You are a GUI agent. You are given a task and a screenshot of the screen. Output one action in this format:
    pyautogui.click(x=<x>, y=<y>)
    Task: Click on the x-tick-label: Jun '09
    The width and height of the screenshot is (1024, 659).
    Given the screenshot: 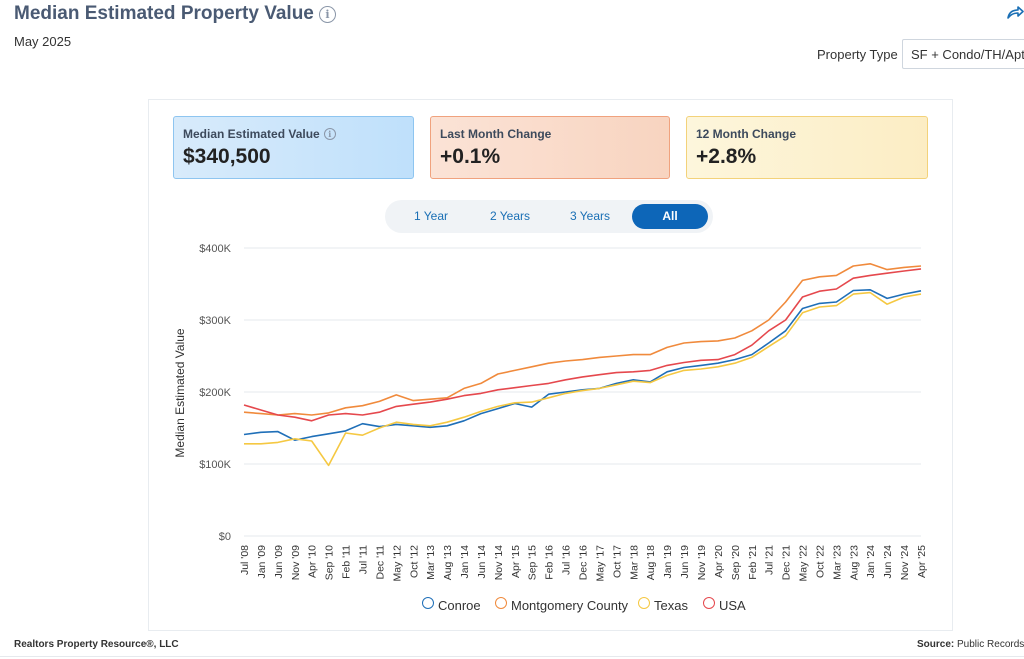 What is the action you would take?
    pyautogui.click(x=279, y=562)
    